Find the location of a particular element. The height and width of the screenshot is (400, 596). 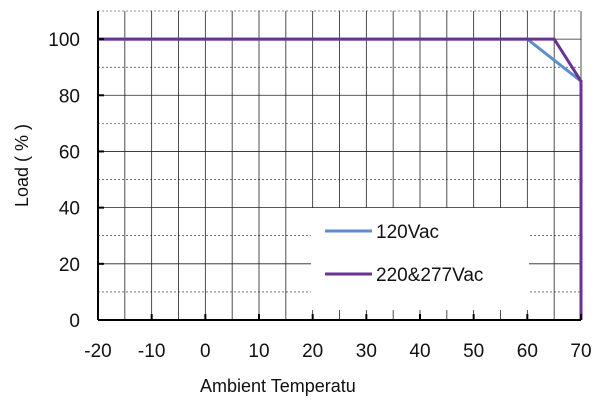

y-tick-label: 100 is located at coordinates (64, 40).